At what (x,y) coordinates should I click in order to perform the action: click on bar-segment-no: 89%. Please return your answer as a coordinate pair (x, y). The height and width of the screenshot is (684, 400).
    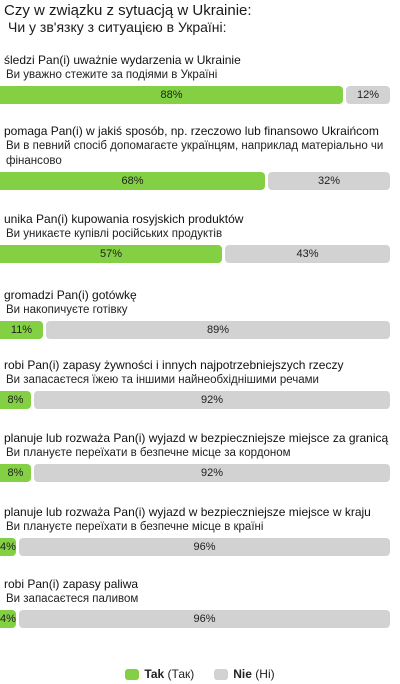
    Looking at the image, I should click on (218, 330).